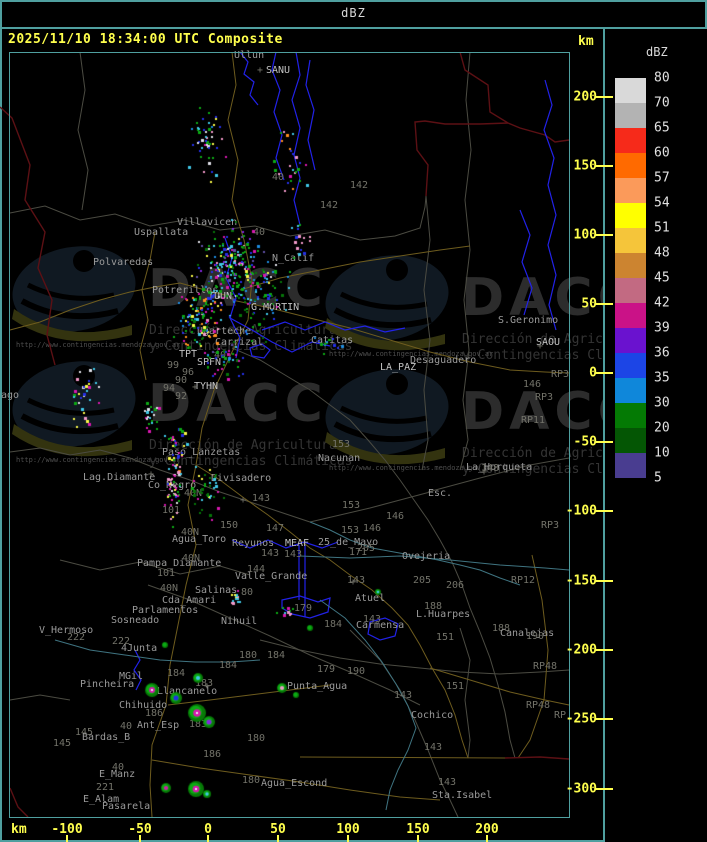 The height and width of the screenshot is (842, 707). I want to click on legend-value-label: 10, so click(662, 453).